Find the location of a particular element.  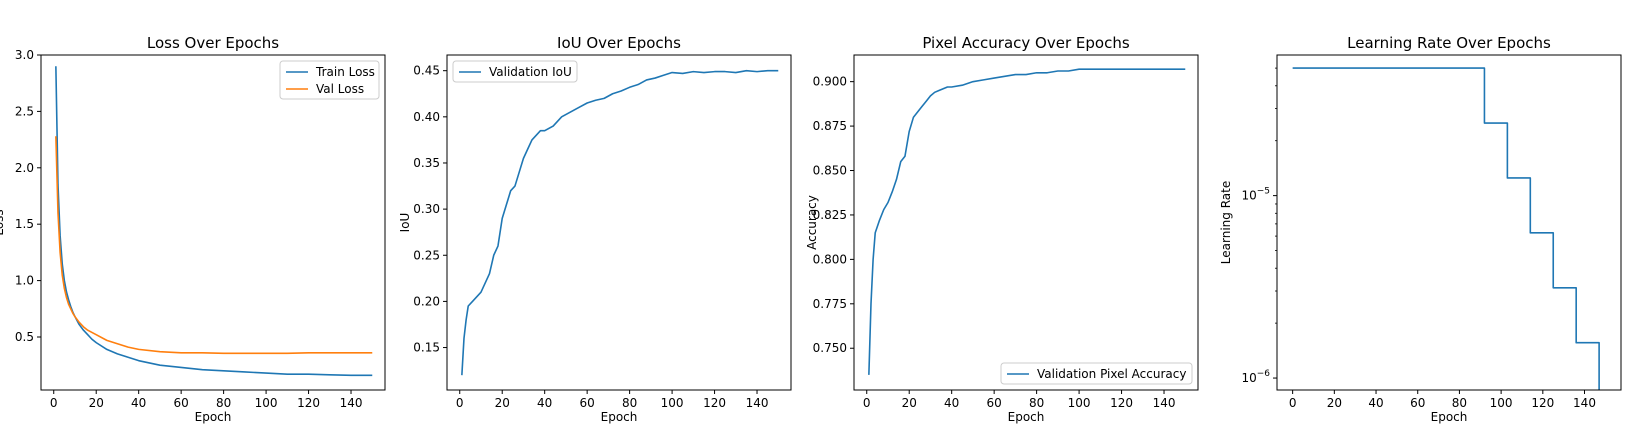

legend-label: Validation Pixel Accuracy is located at coordinates (1111, 374).